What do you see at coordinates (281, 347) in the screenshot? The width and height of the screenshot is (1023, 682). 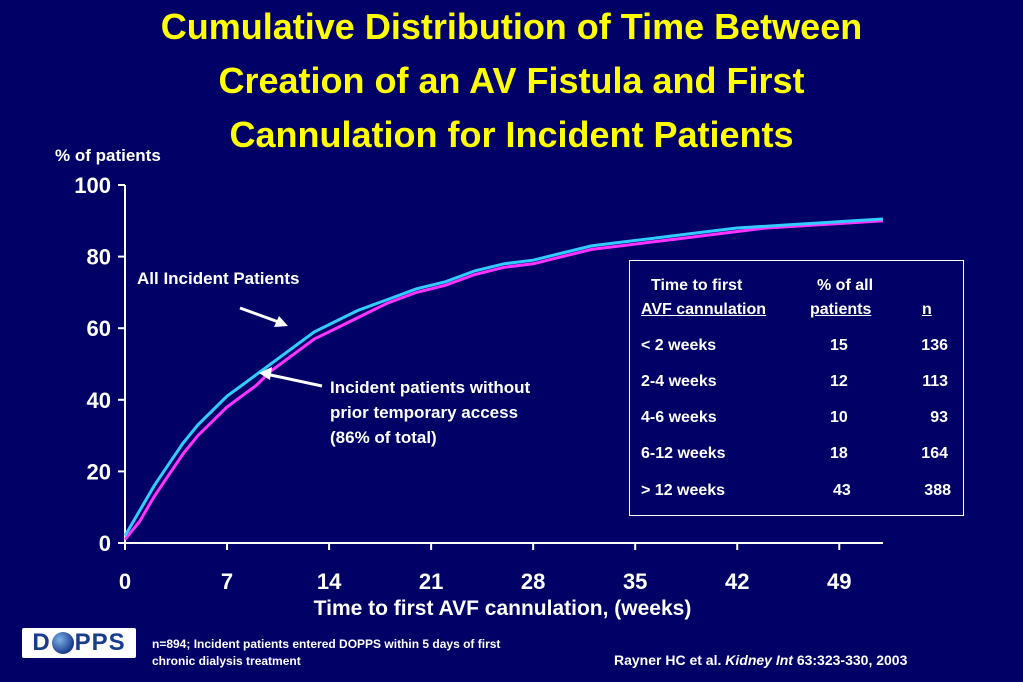 I see `annotation-arrows` at bounding box center [281, 347].